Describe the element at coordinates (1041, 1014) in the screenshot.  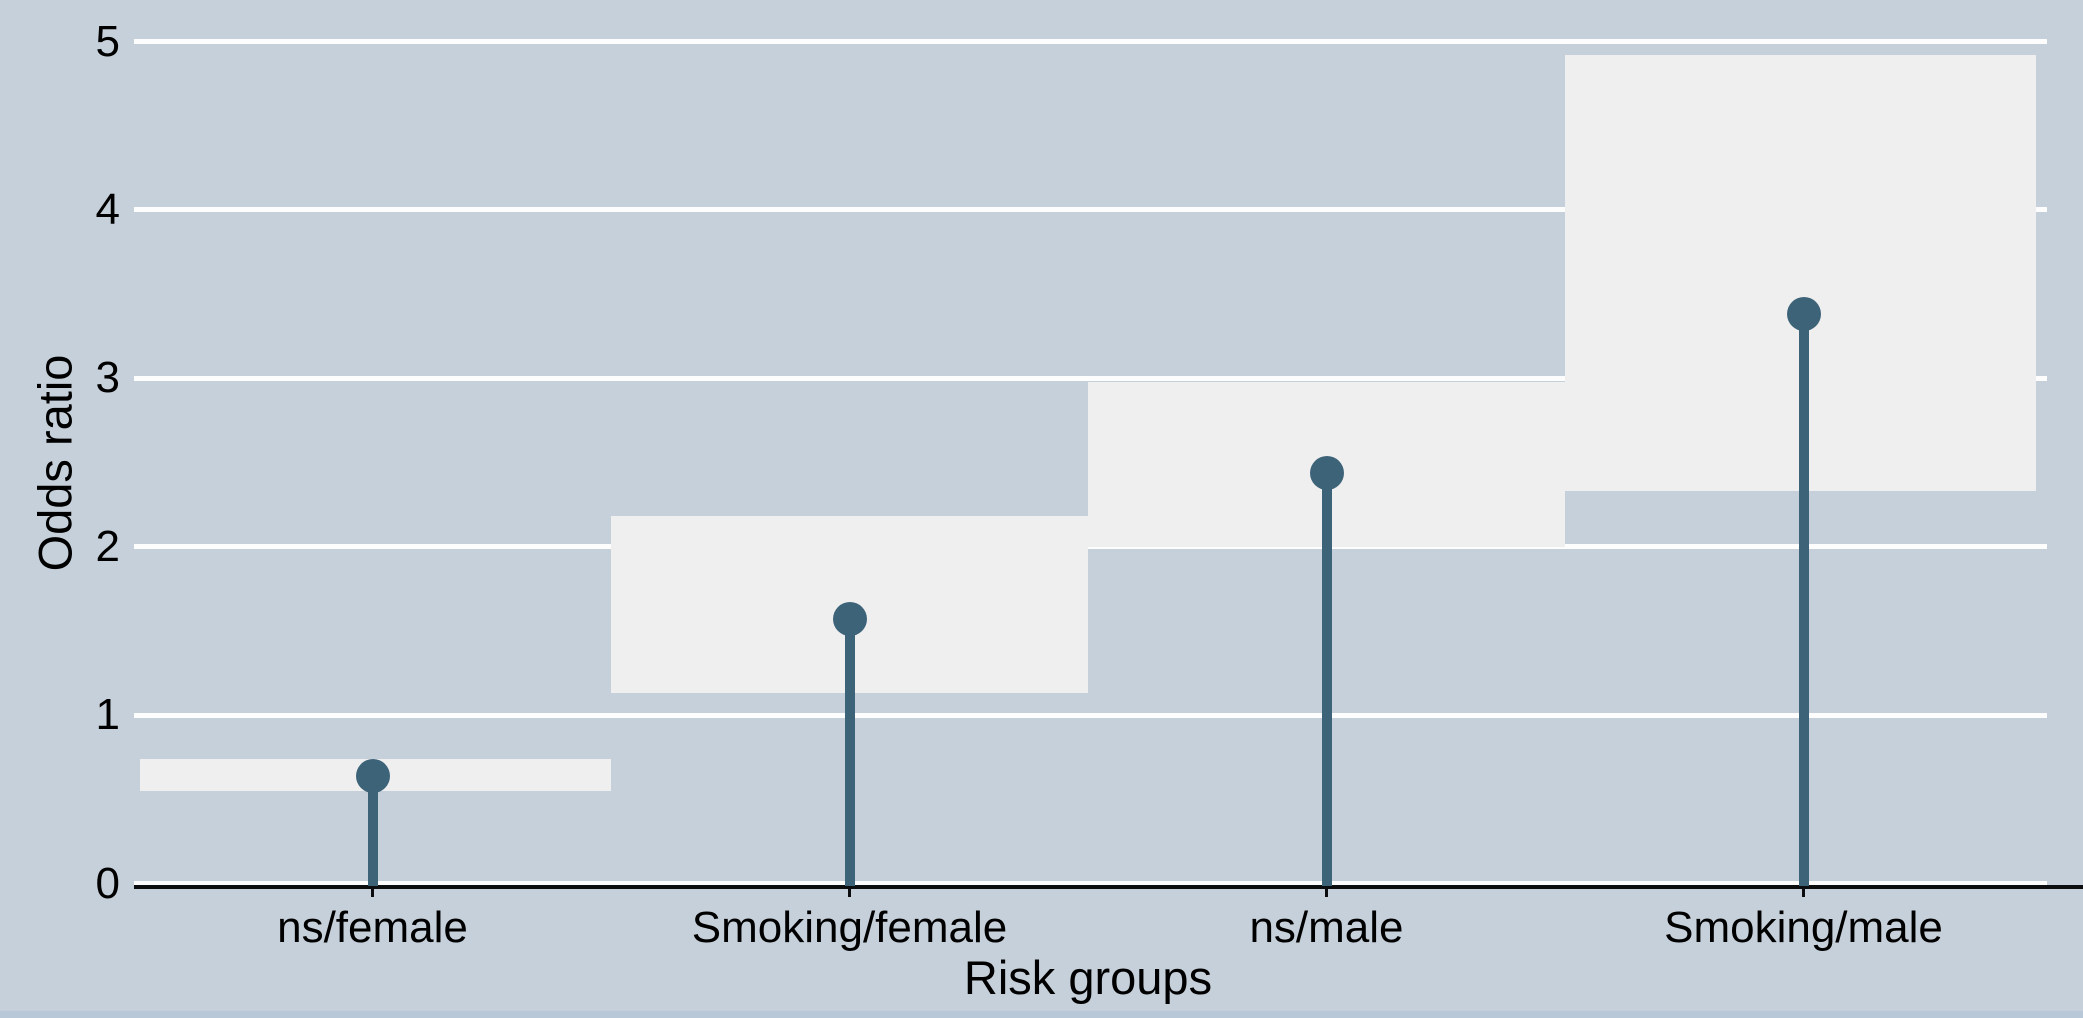
I see `bottom-edge-strip` at that location.